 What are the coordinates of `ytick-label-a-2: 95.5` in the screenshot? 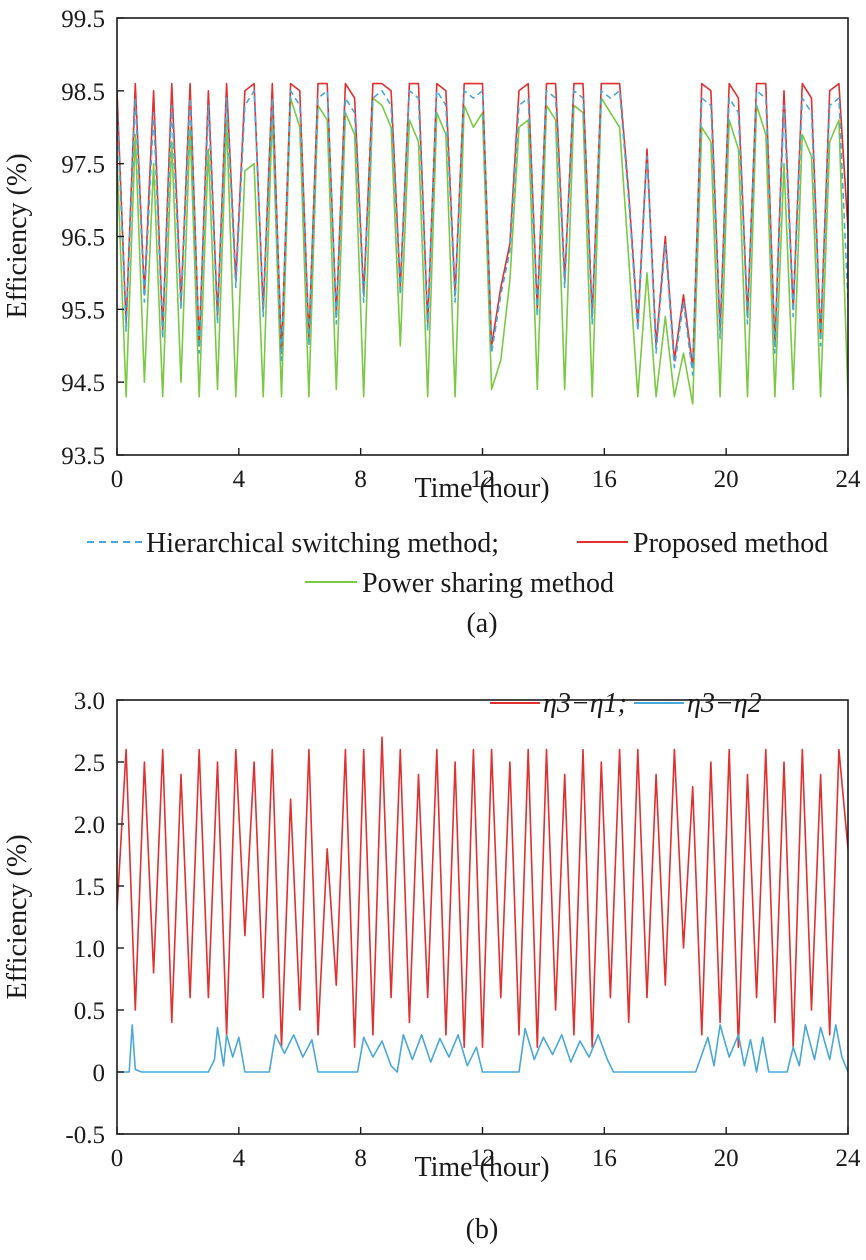 It's located at (83, 310).